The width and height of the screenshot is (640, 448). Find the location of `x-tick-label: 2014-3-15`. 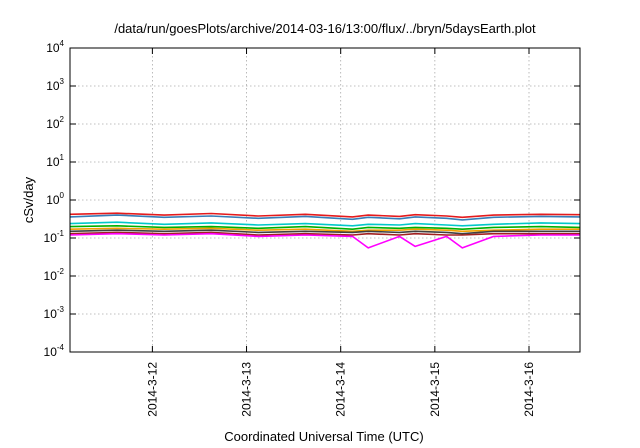

x-tick-label: 2014-3-15 is located at coordinates (435, 389).